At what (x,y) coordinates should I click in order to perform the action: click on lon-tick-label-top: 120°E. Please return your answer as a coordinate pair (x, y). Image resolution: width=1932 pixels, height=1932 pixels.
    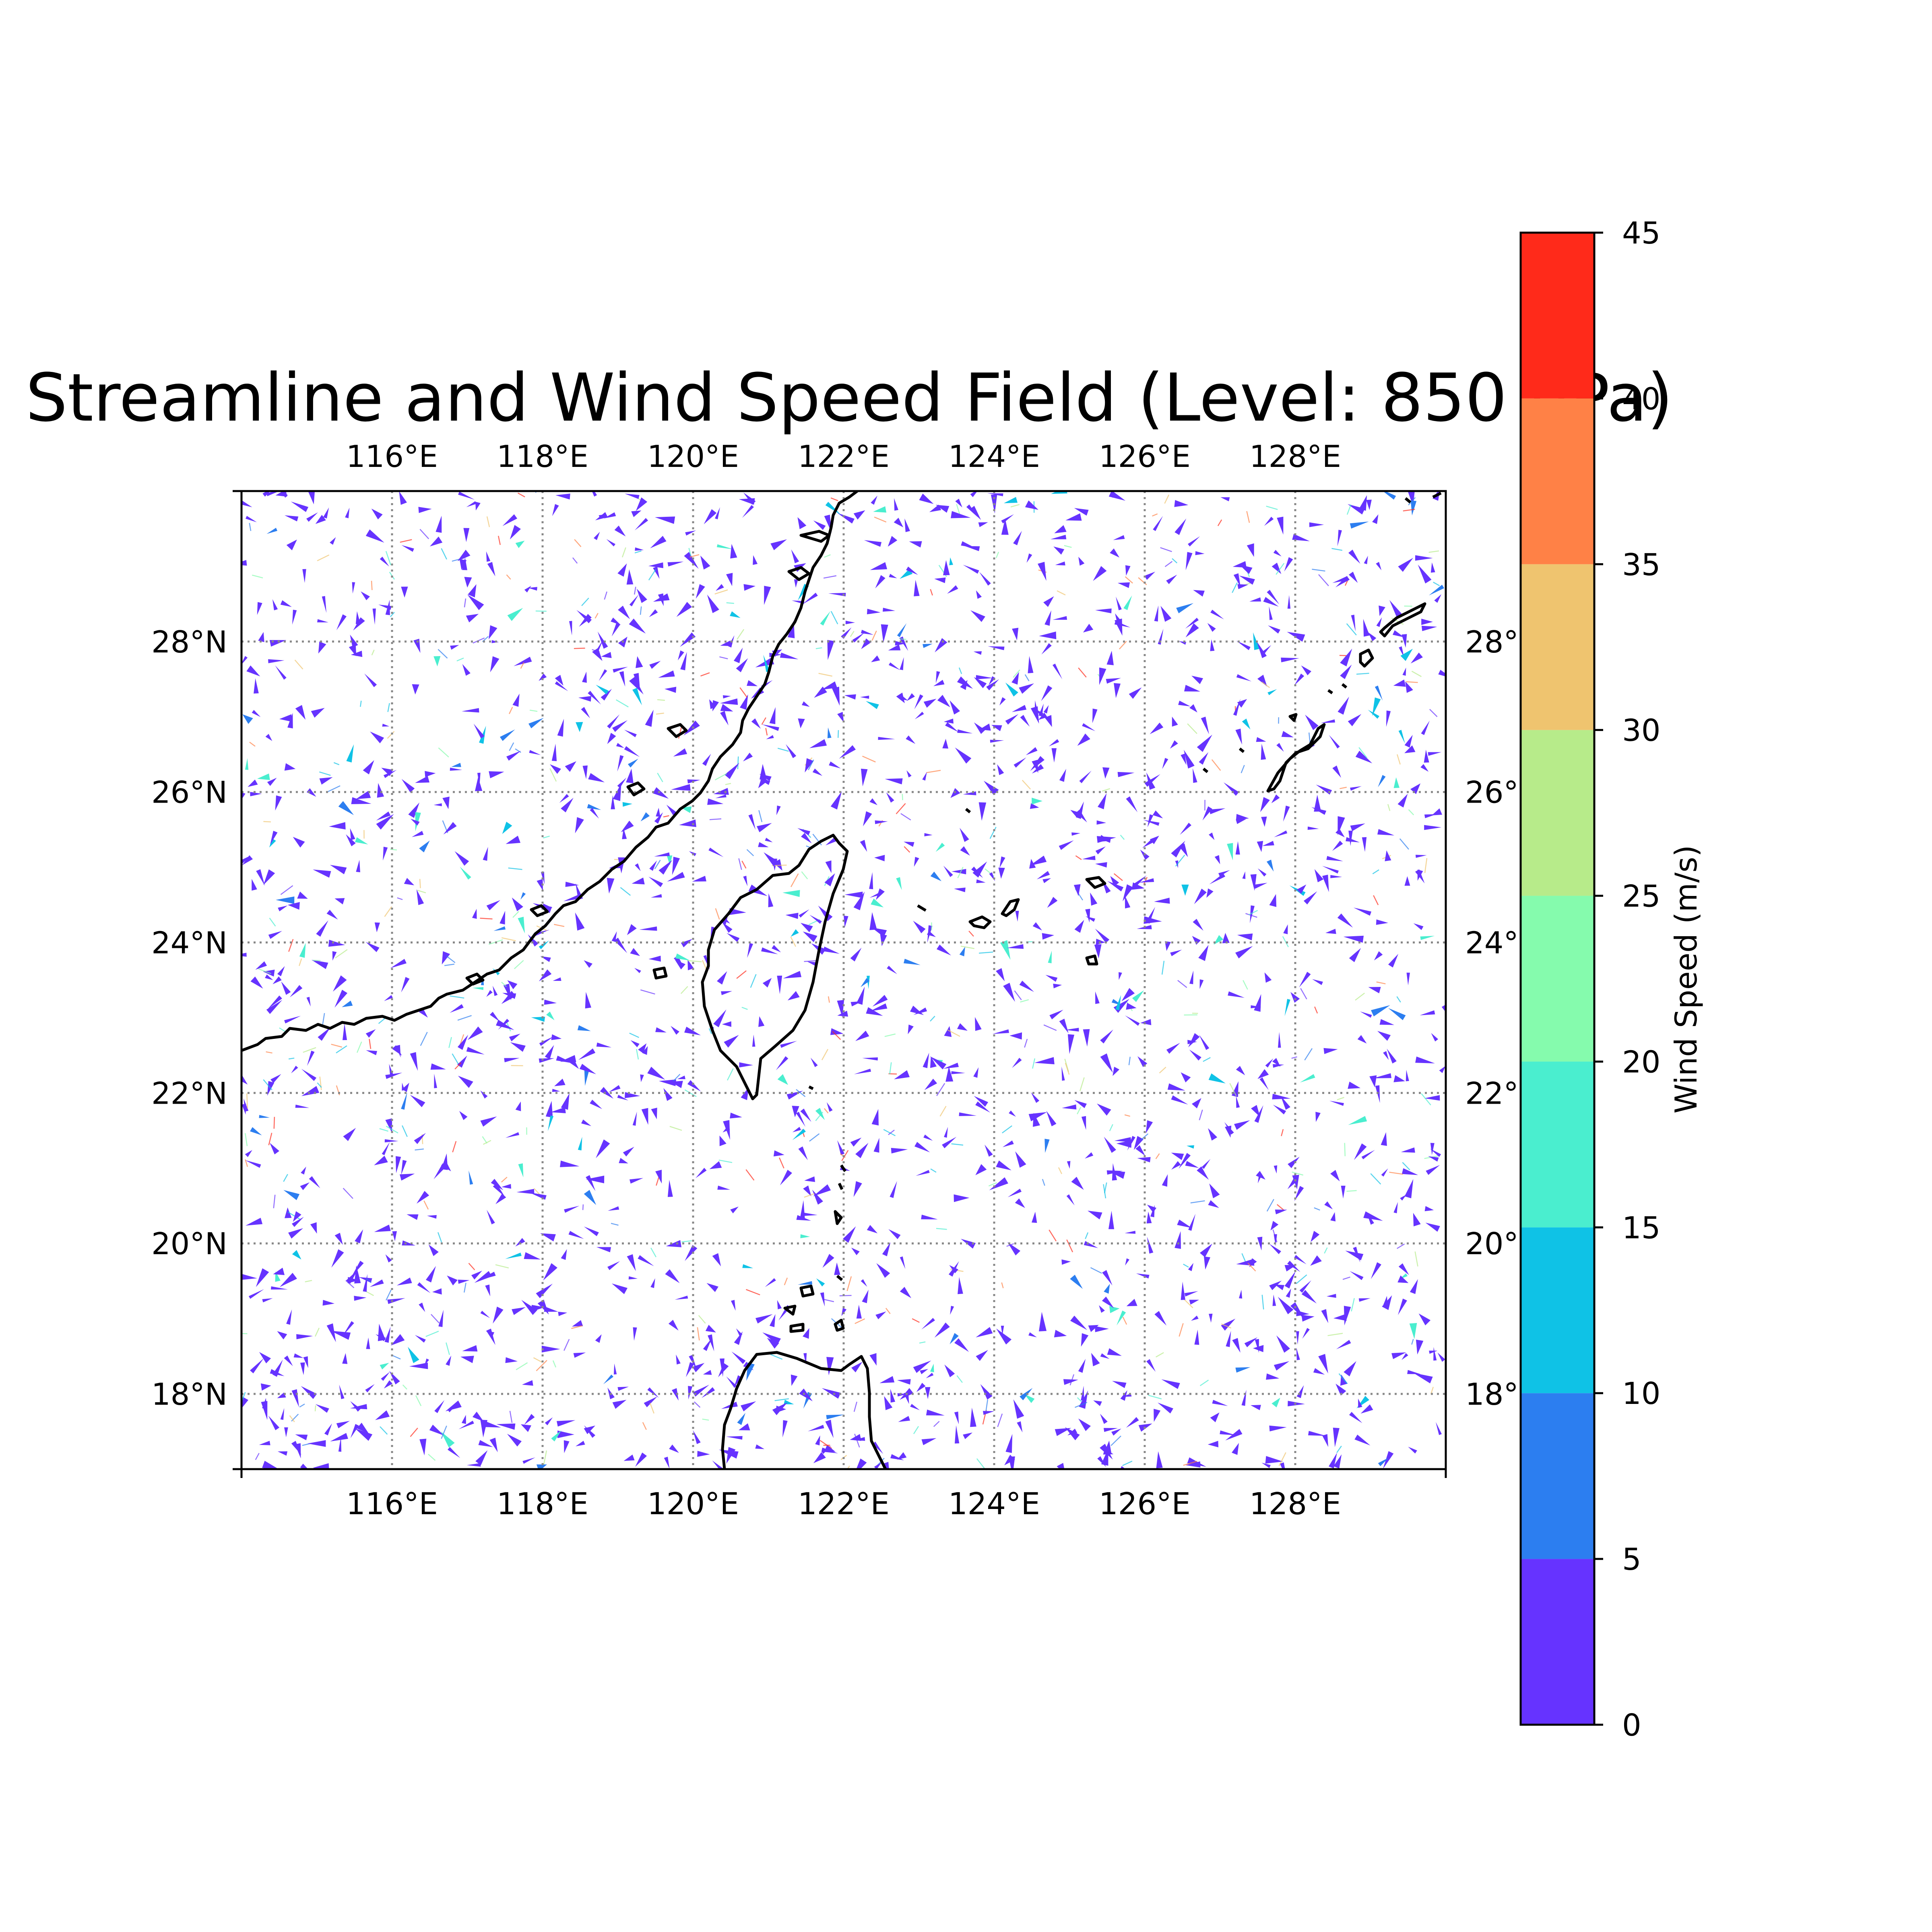
    Looking at the image, I should click on (693, 456).